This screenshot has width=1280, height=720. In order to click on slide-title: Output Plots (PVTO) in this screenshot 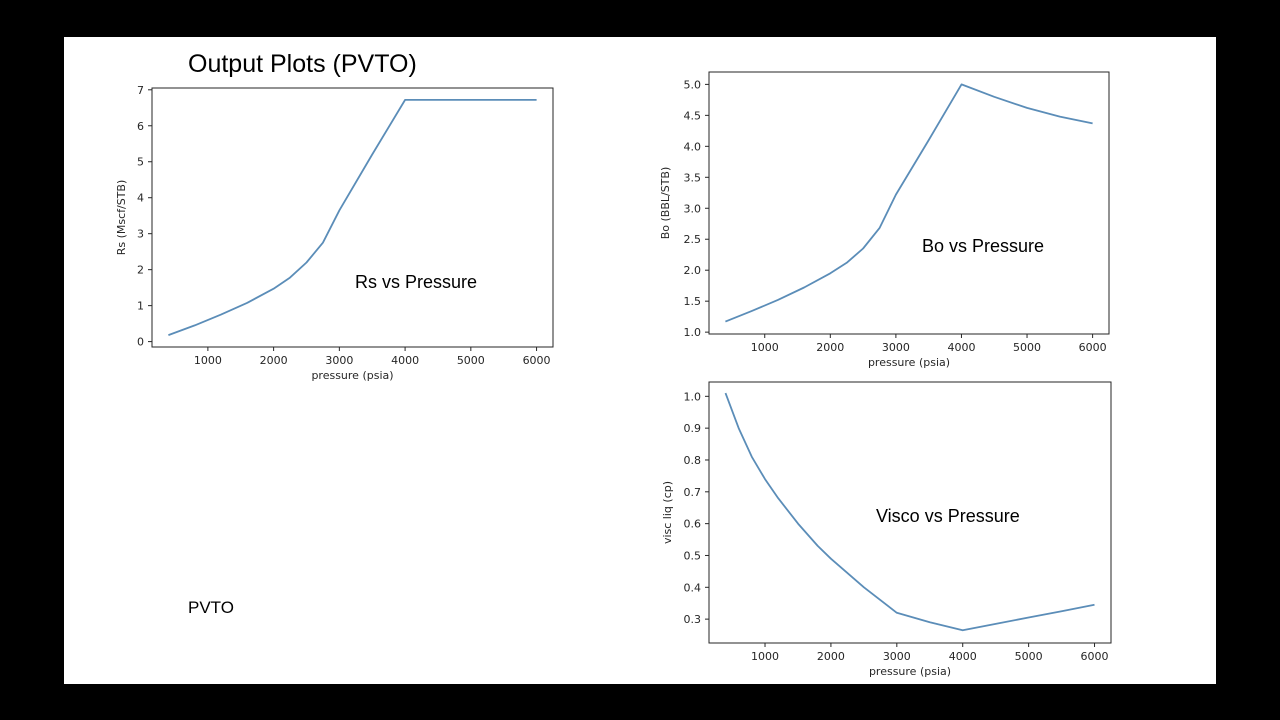, I will do `click(302, 64)`.